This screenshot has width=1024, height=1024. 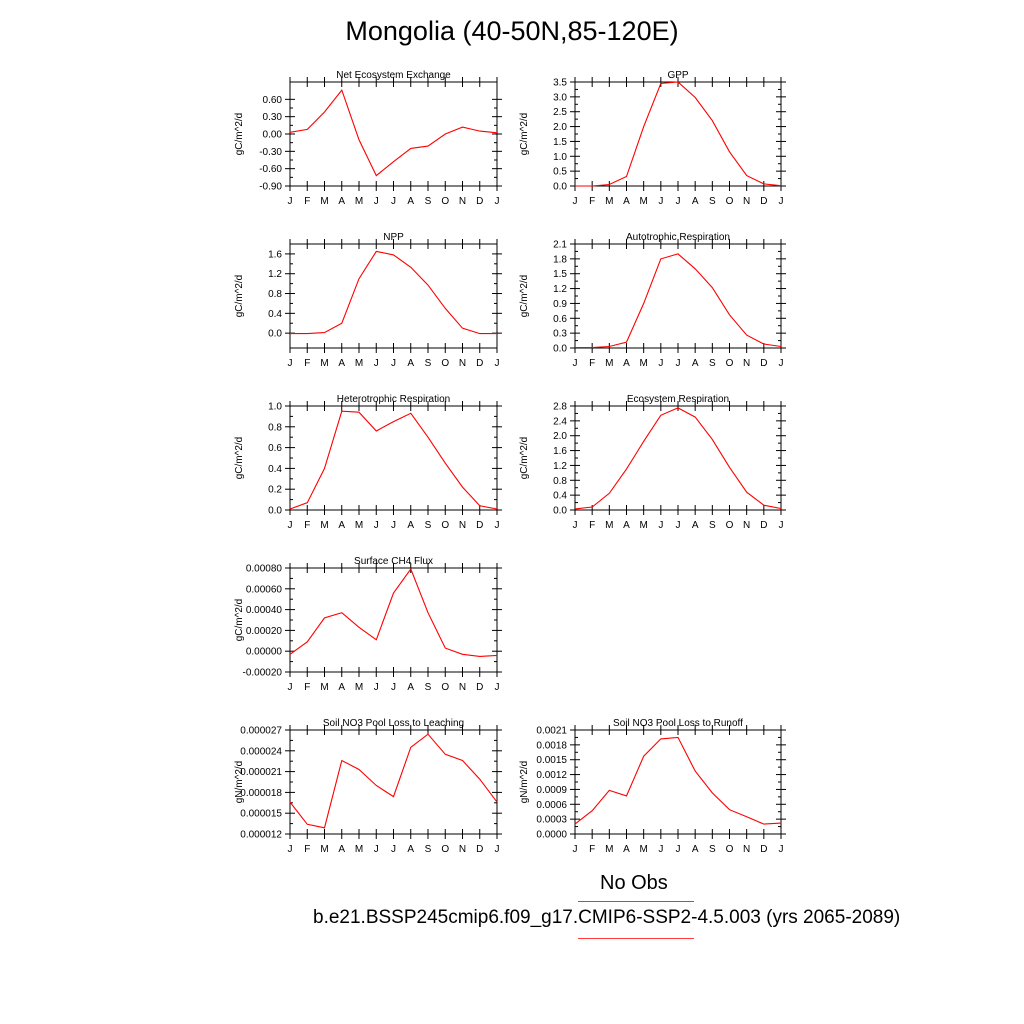 What do you see at coordinates (560, 466) in the screenshot?
I see `y-tick-label: 1.2` at bounding box center [560, 466].